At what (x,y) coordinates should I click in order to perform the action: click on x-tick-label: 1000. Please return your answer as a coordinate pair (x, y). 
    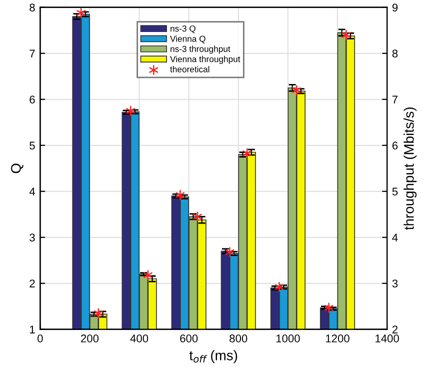
    Looking at the image, I should click on (288, 338).